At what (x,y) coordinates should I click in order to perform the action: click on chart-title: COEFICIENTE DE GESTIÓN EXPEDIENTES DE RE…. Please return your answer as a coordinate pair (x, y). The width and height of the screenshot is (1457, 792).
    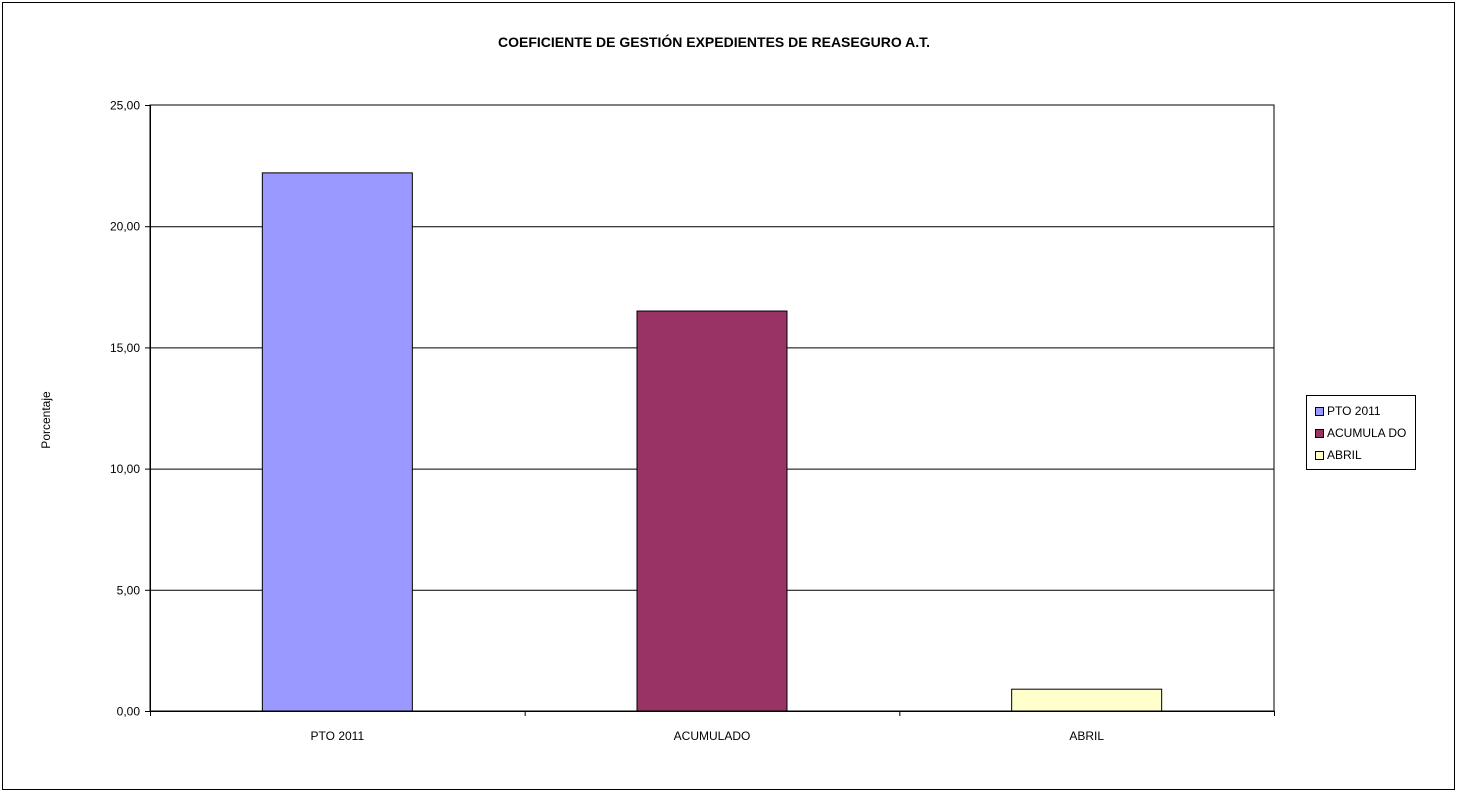
    Looking at the image, I should click on (714, 41).